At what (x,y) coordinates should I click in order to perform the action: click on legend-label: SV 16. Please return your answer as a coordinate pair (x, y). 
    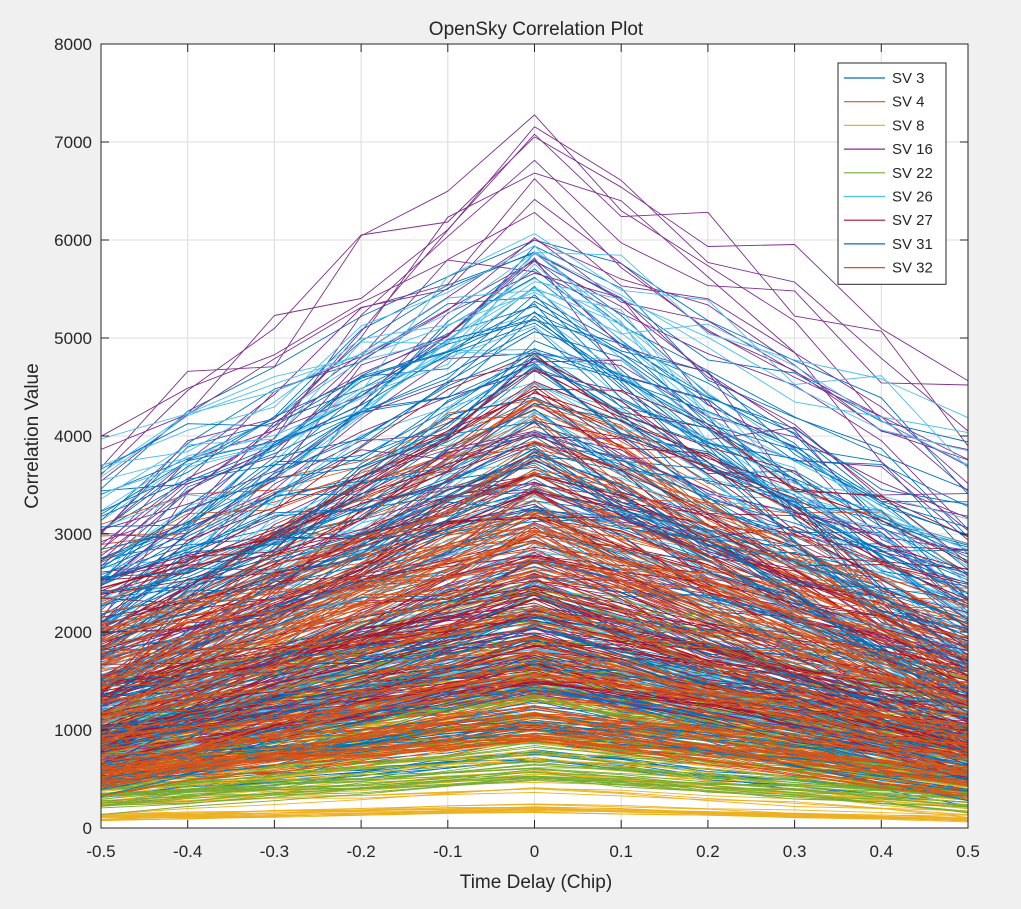
    Looking at the image, I should click on (912, 149).